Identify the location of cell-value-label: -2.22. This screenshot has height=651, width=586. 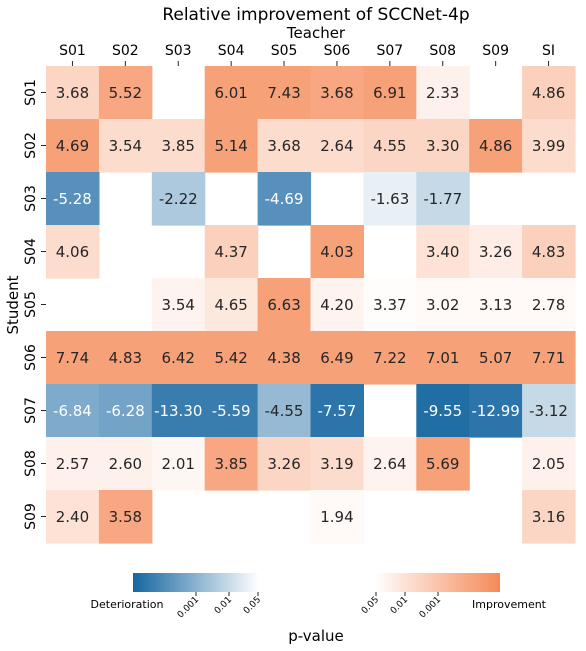
(178, 199).